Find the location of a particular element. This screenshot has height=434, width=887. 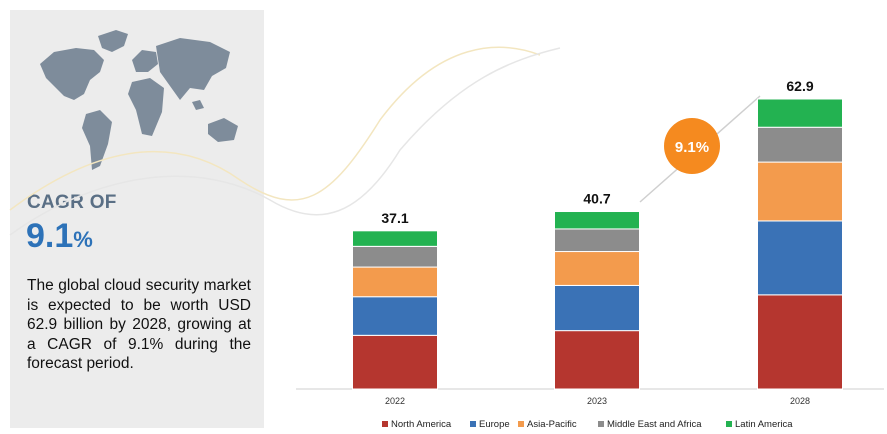

bar-segment-north-america-2028 is located at coordinates (800, 342).